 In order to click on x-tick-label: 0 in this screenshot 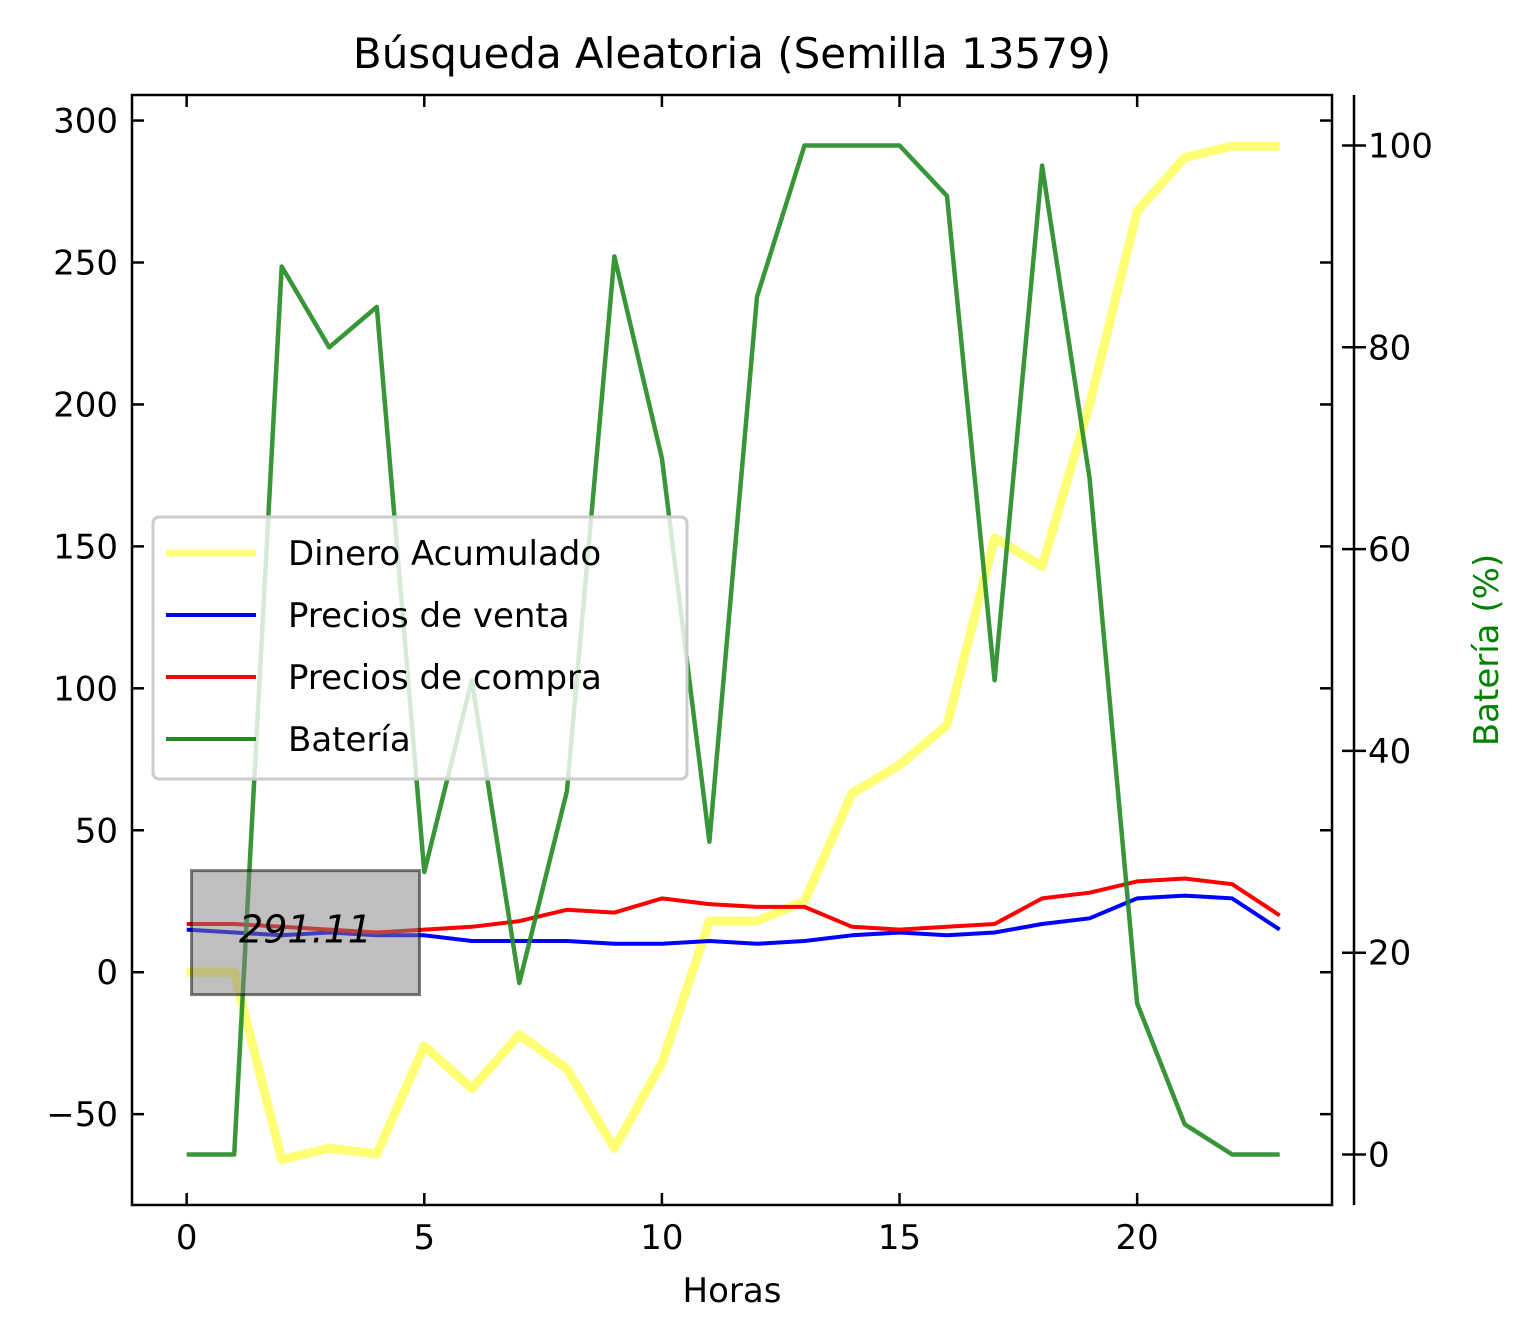, I will do `click(187, 1238)`.